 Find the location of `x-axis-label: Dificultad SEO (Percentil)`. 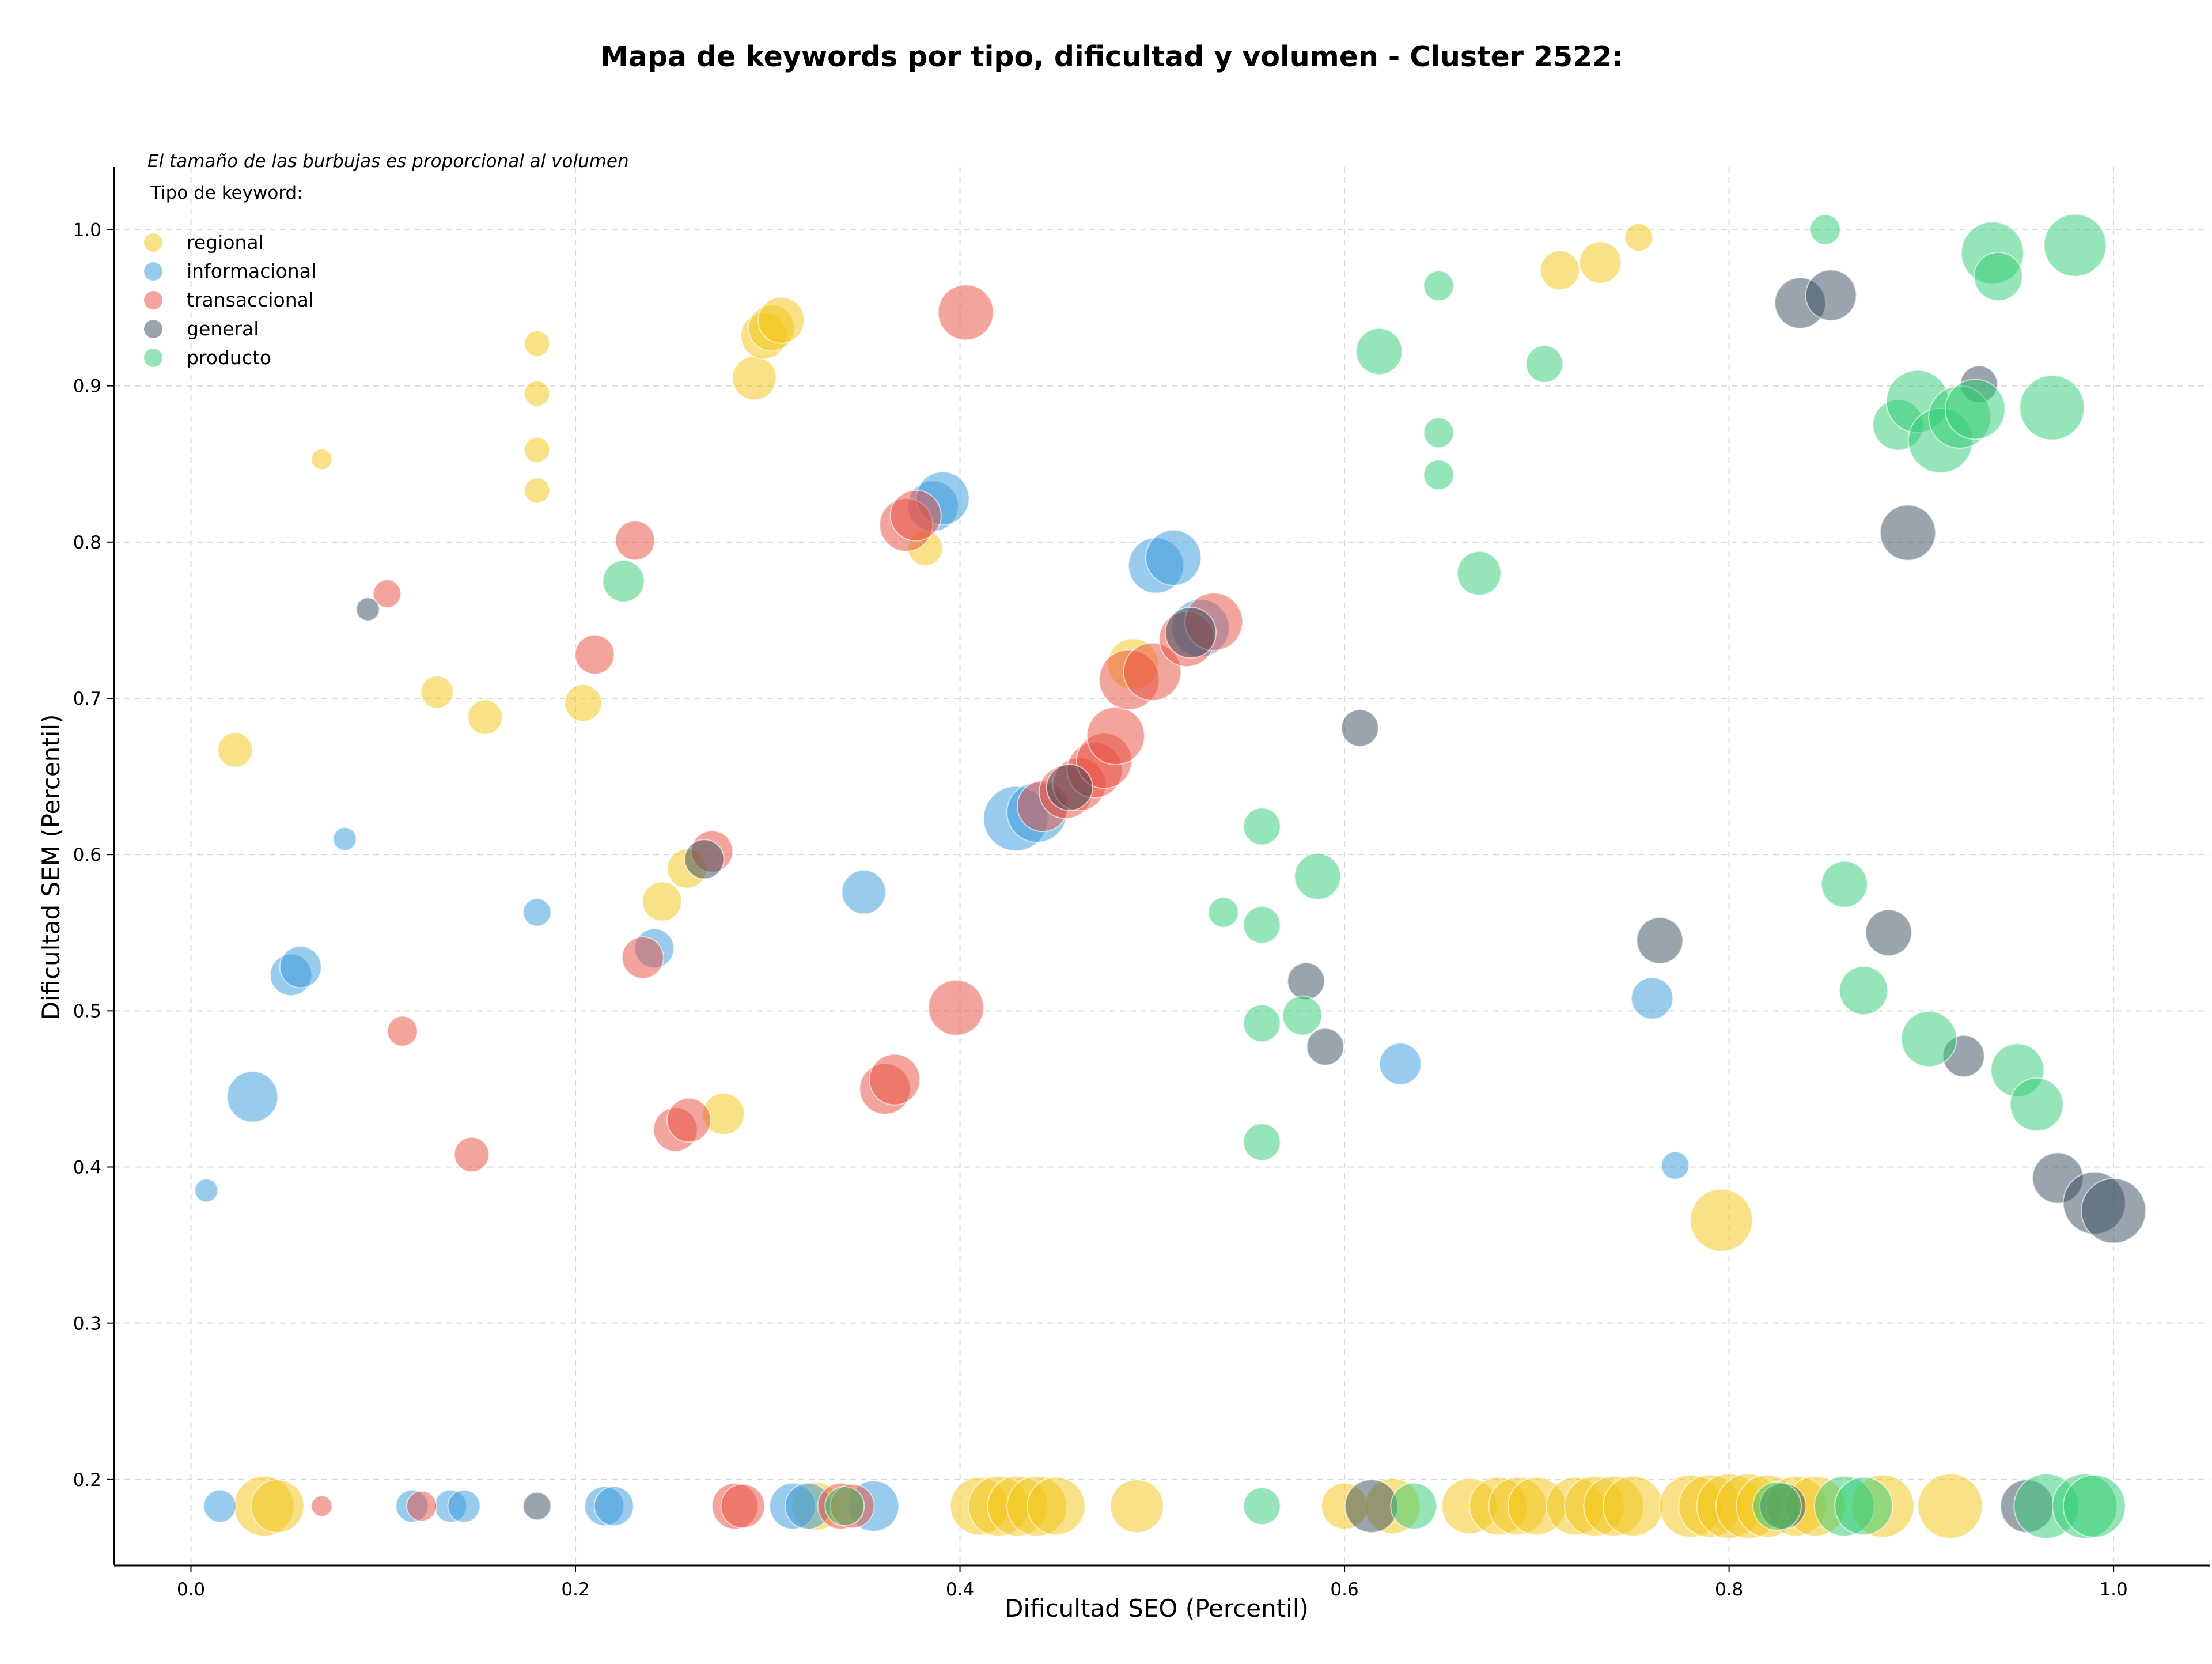

x-axis-label: Dificultad SEO (Percentil) is located at coordinates (1157, 1609).